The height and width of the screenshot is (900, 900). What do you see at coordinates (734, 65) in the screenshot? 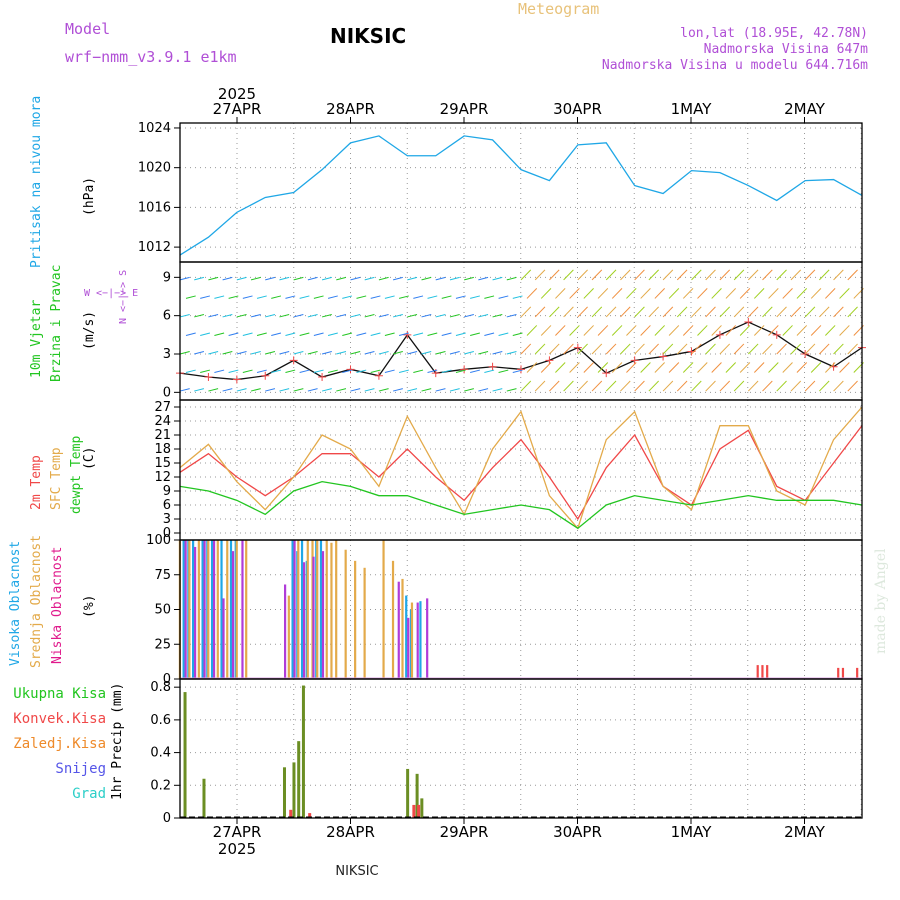
I see `model-elevation-label: Nadmorska Visina u modelu 644.716m` at bounding box center [734, 65].